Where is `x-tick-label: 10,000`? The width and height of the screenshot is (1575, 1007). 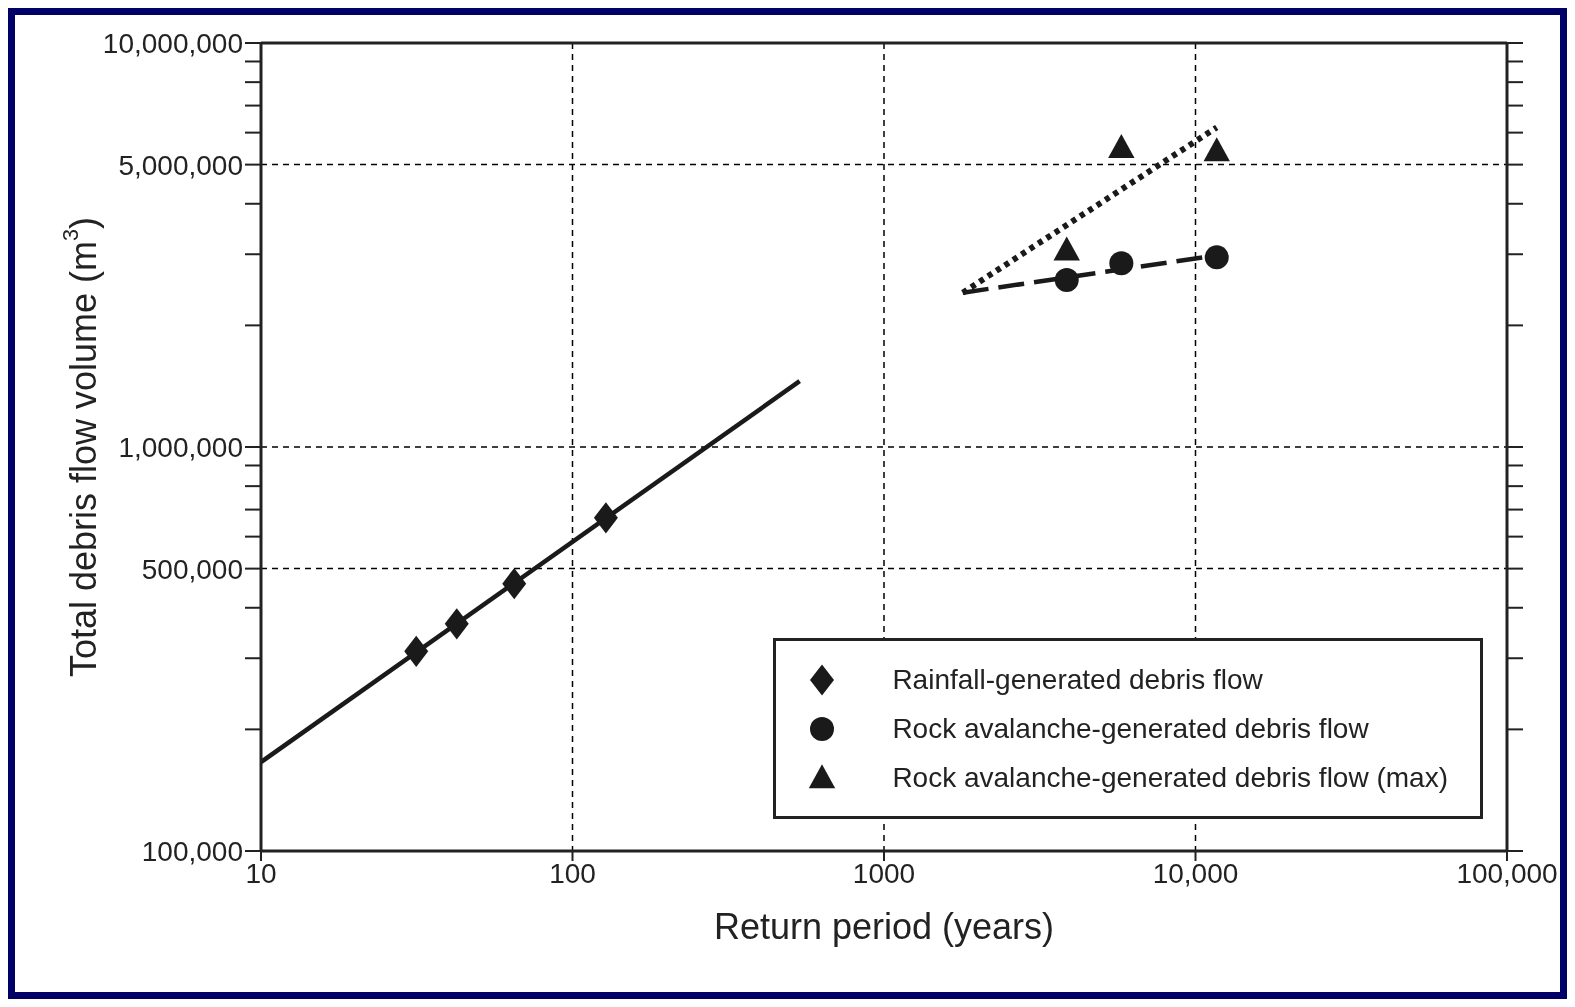
x-tick-label: 10,000 is located at coordinates (1195, 873).